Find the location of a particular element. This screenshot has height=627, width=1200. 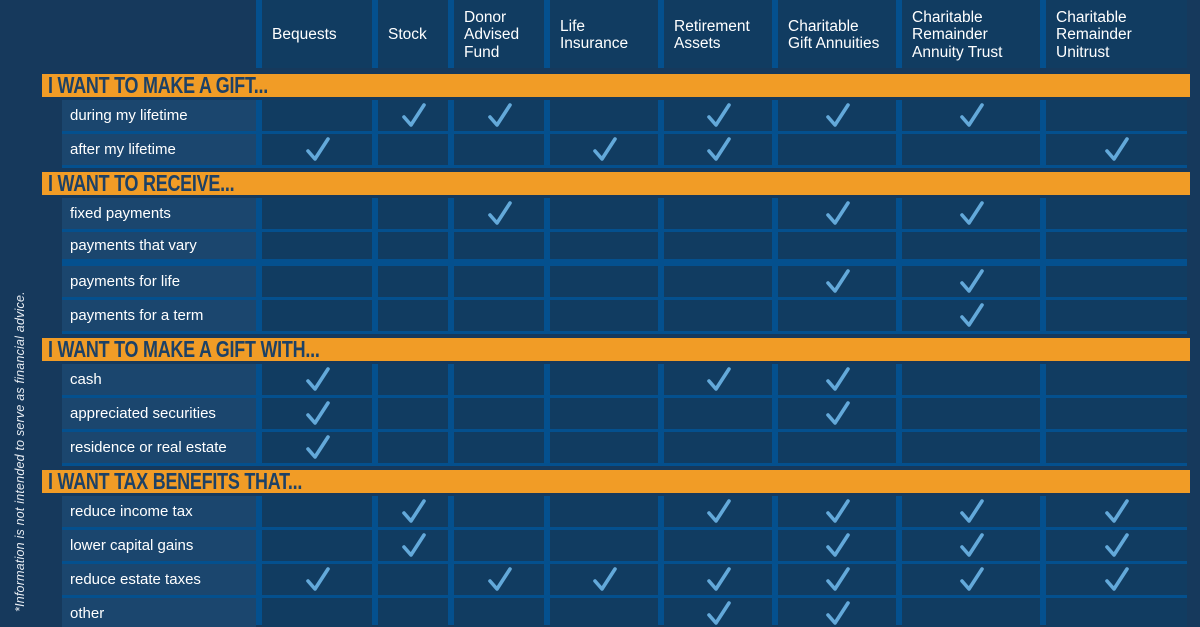

cell-cash-charitable-gift-annuities is located at coordinates (837, 379).